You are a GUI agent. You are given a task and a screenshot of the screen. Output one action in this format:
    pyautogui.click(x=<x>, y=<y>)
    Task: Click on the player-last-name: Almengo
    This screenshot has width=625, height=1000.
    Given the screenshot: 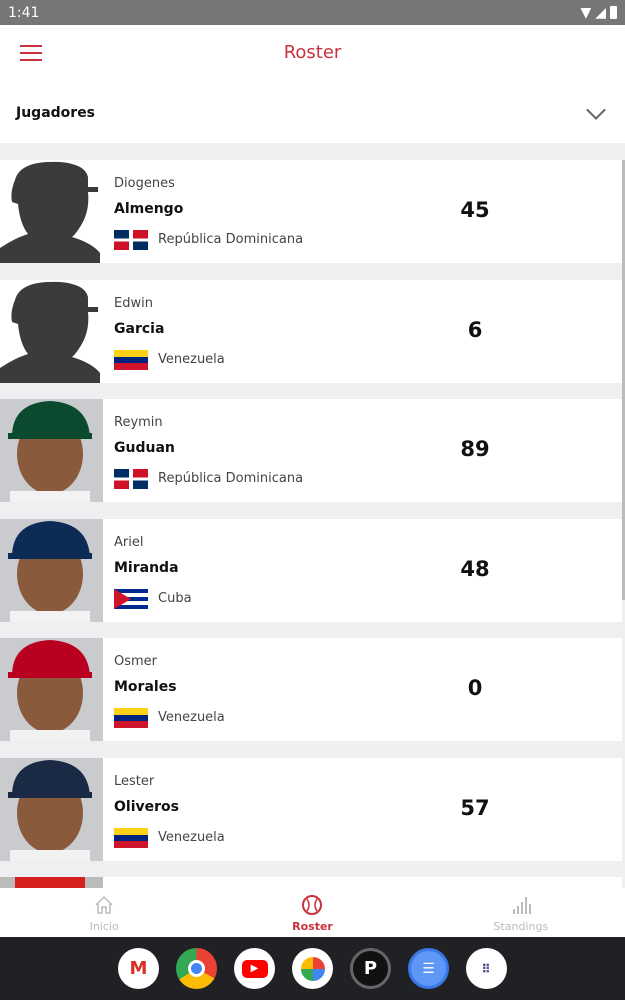 What is the action you would take?
    pyautogui.click(x=149, y=209)
    